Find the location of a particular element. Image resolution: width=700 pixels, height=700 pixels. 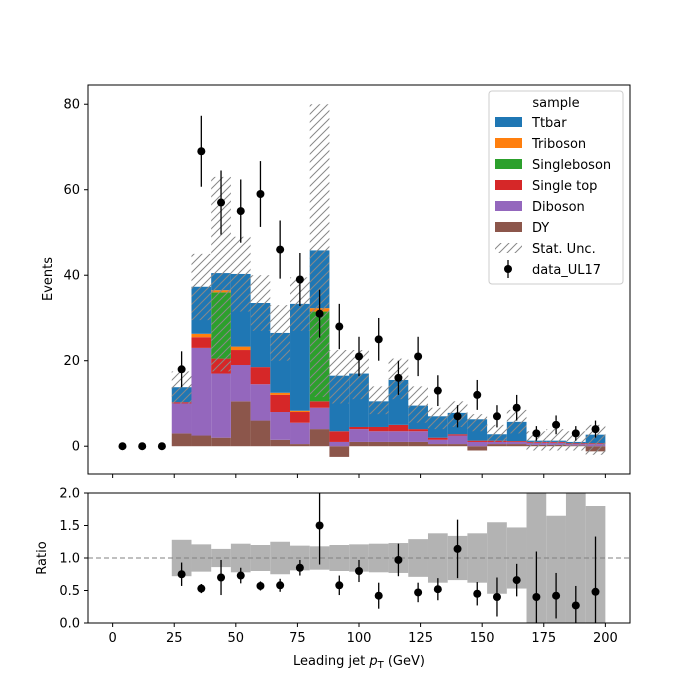

legend-label: Ttbar is located at coordinates (549, 123).